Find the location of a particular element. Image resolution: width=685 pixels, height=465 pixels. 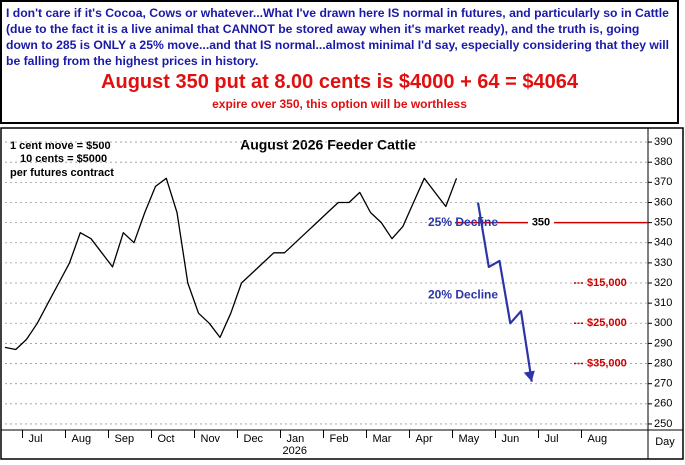

info: 1 cent move = $500 is located at coordinates (60, 146).